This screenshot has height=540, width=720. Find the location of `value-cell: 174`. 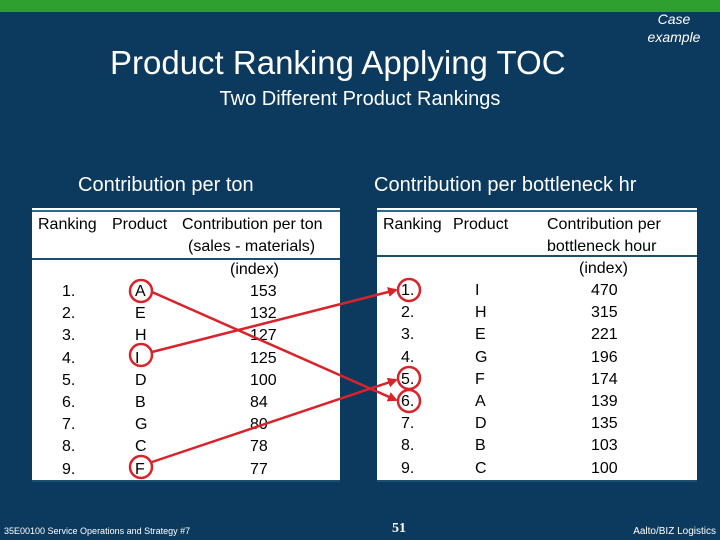

value-cell: 174 is located at coordinates (604, 379).